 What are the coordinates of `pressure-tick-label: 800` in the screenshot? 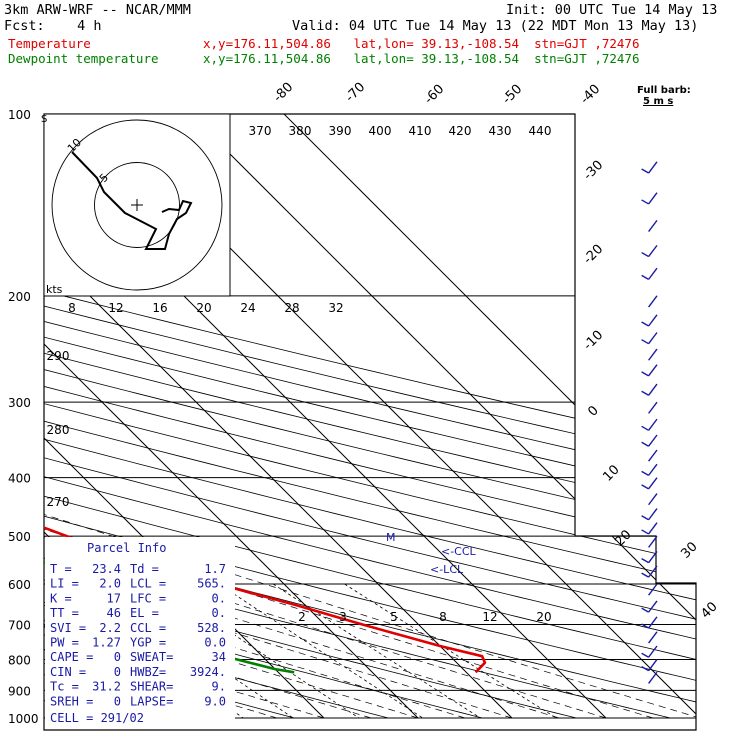 It's located at (19, 660).